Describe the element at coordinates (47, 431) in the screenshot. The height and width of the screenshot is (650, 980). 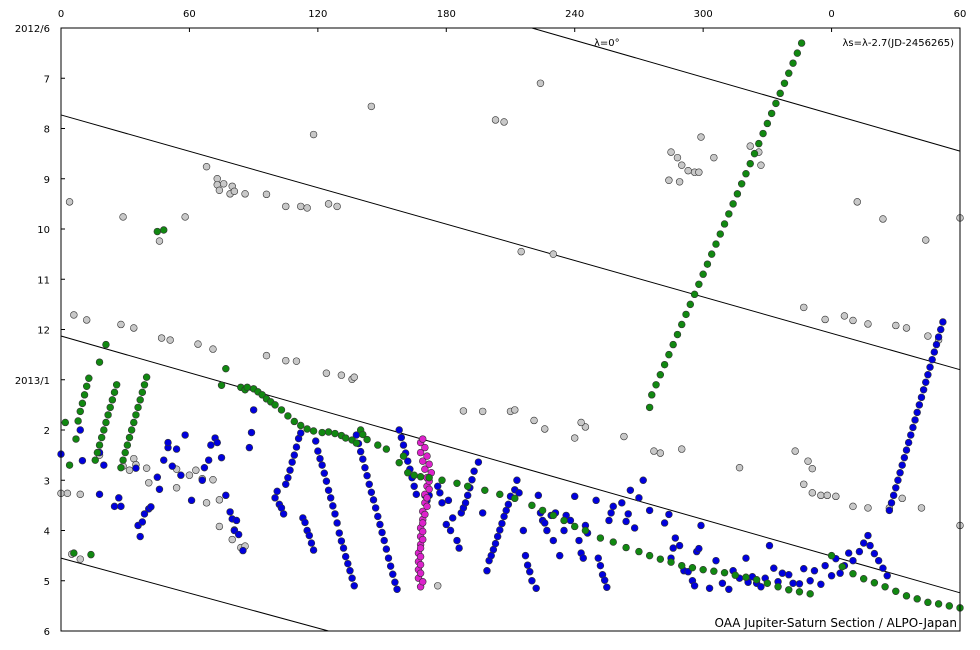
I see `y-tick-label: 2` at that location.